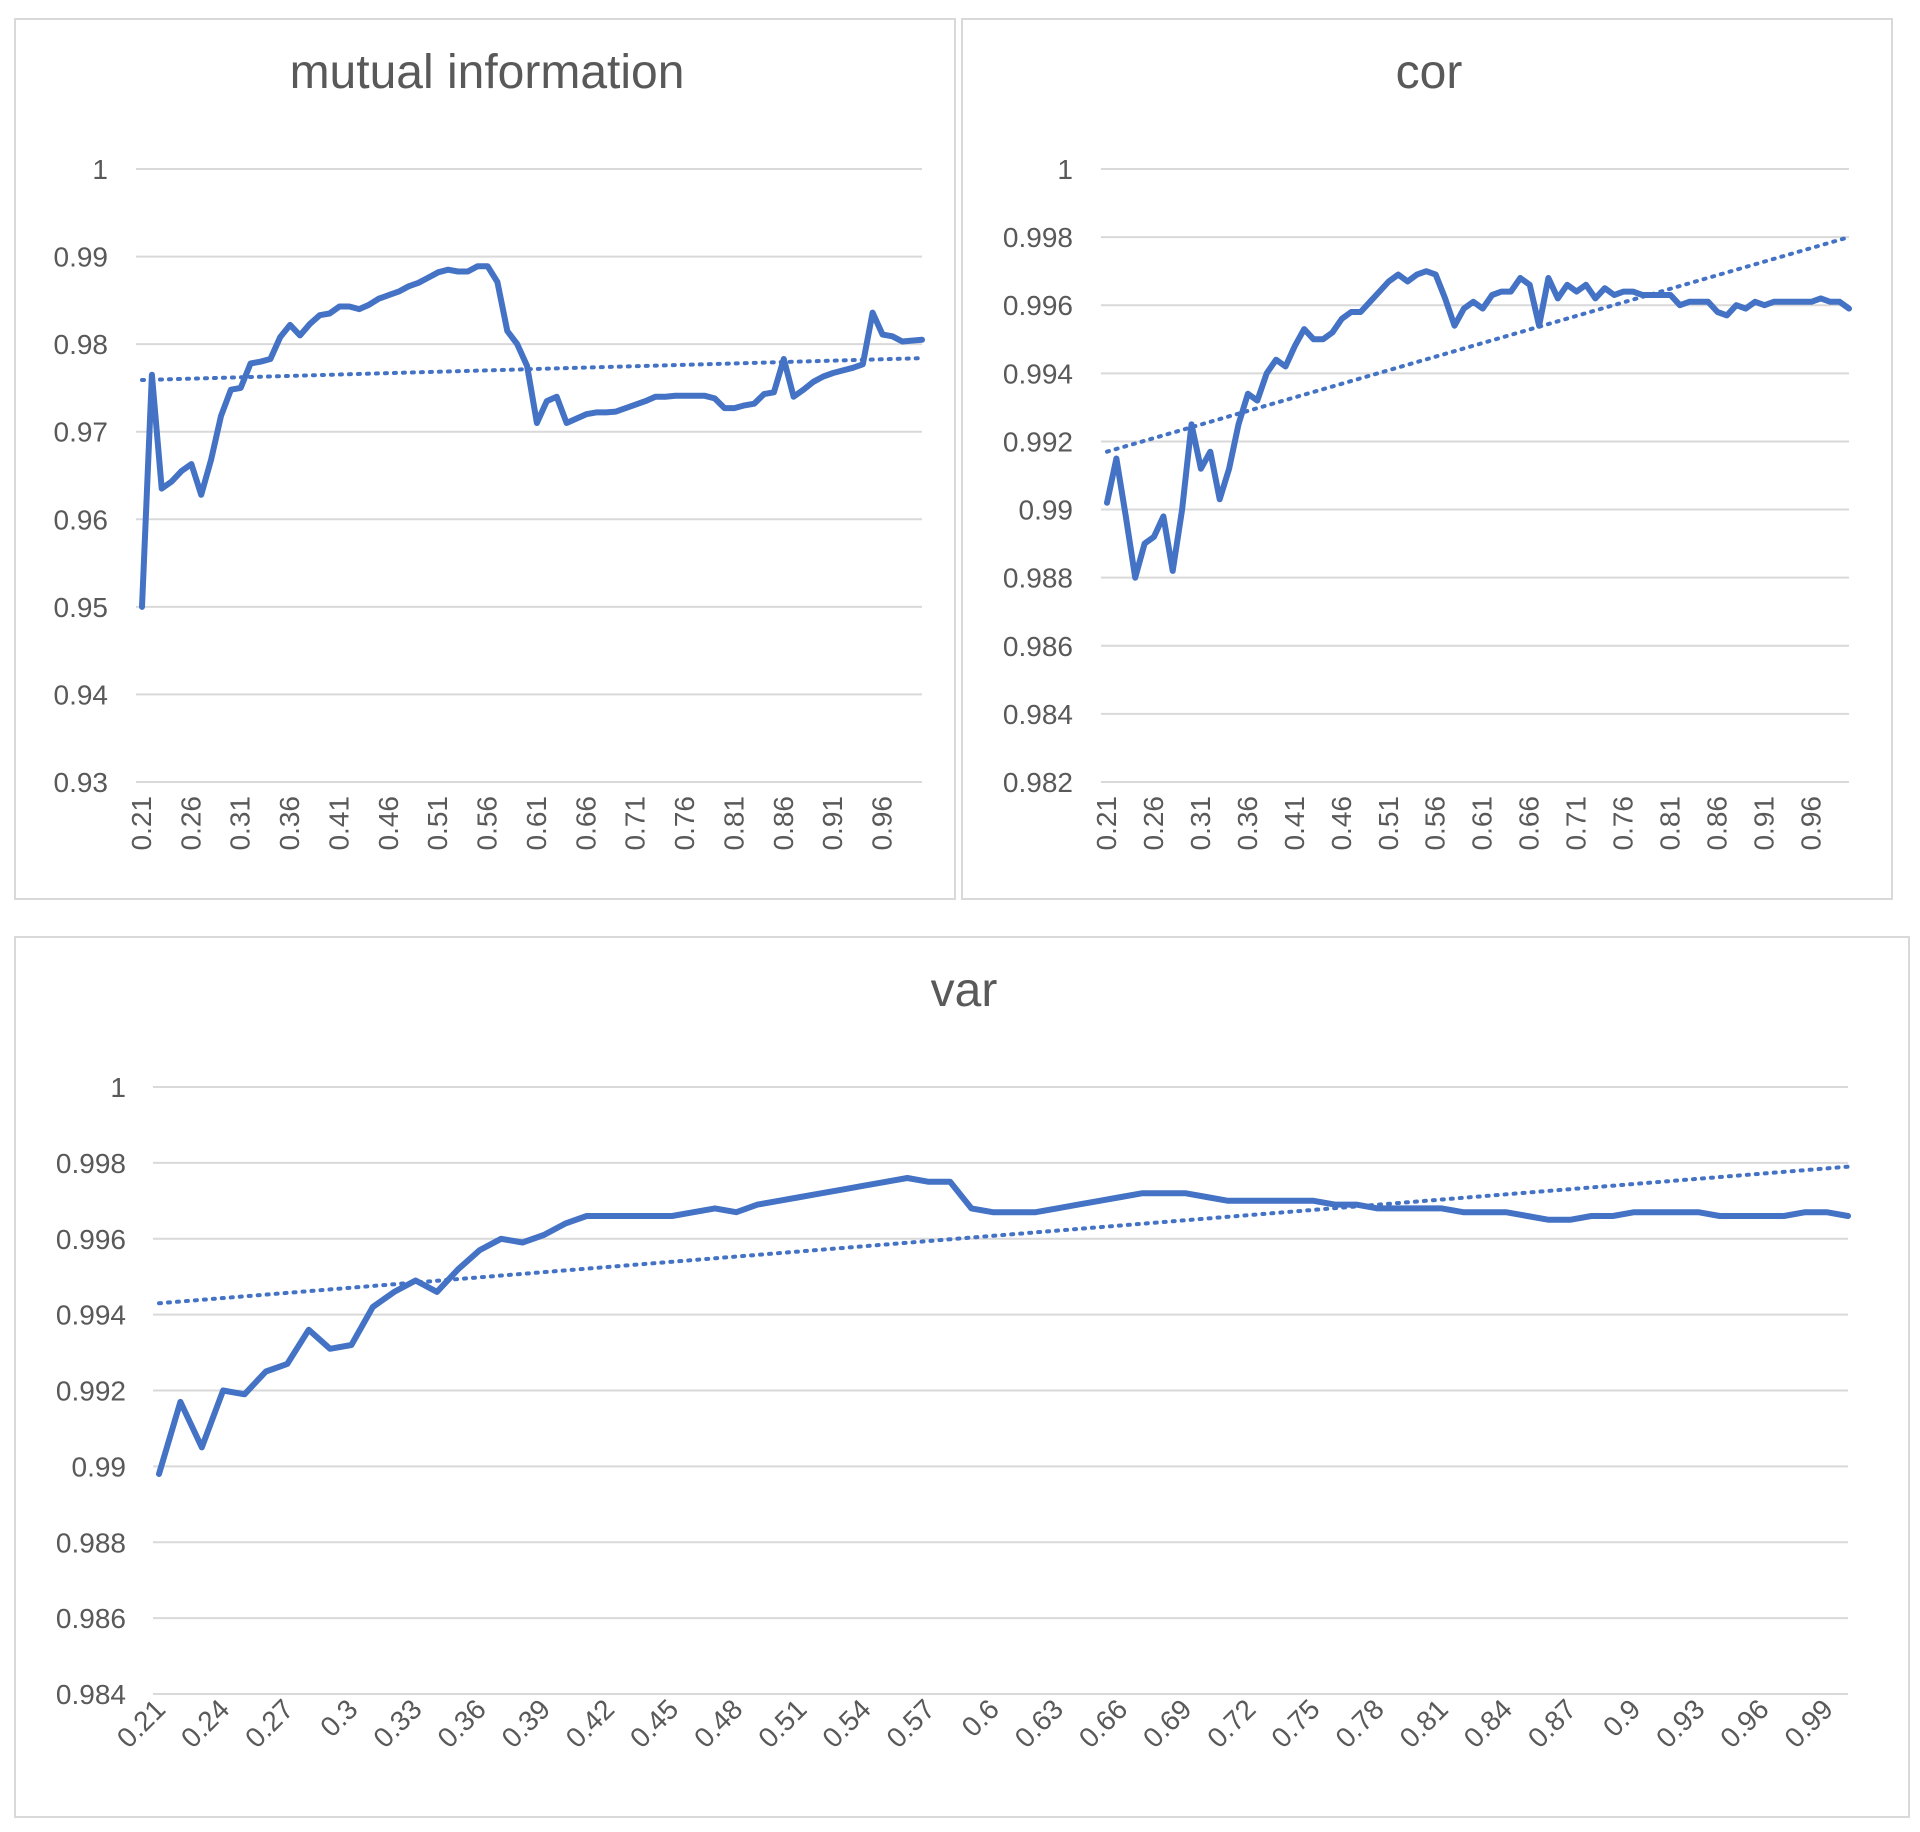 This screenshot has width=1920, height=1832. I want to click on x-tick-label: 0.42, so click(590, 1723).